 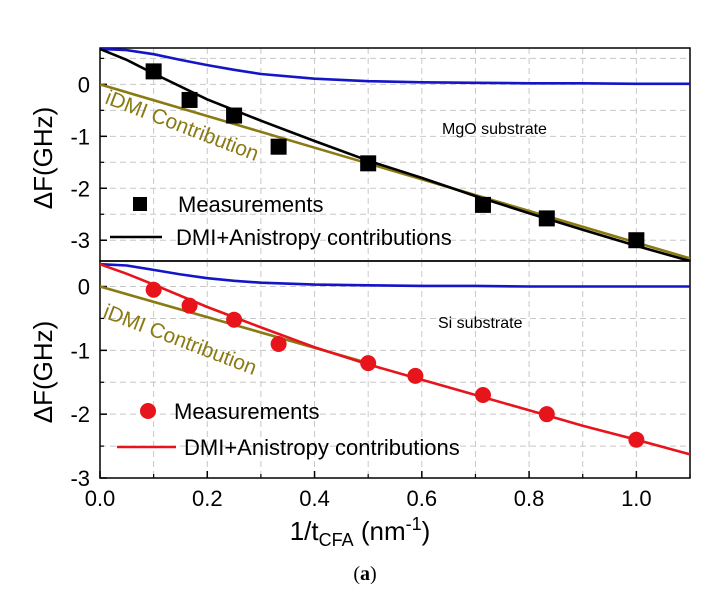 I want to click on x-axis-label-sub: CFA, so click(x=336, y=540).